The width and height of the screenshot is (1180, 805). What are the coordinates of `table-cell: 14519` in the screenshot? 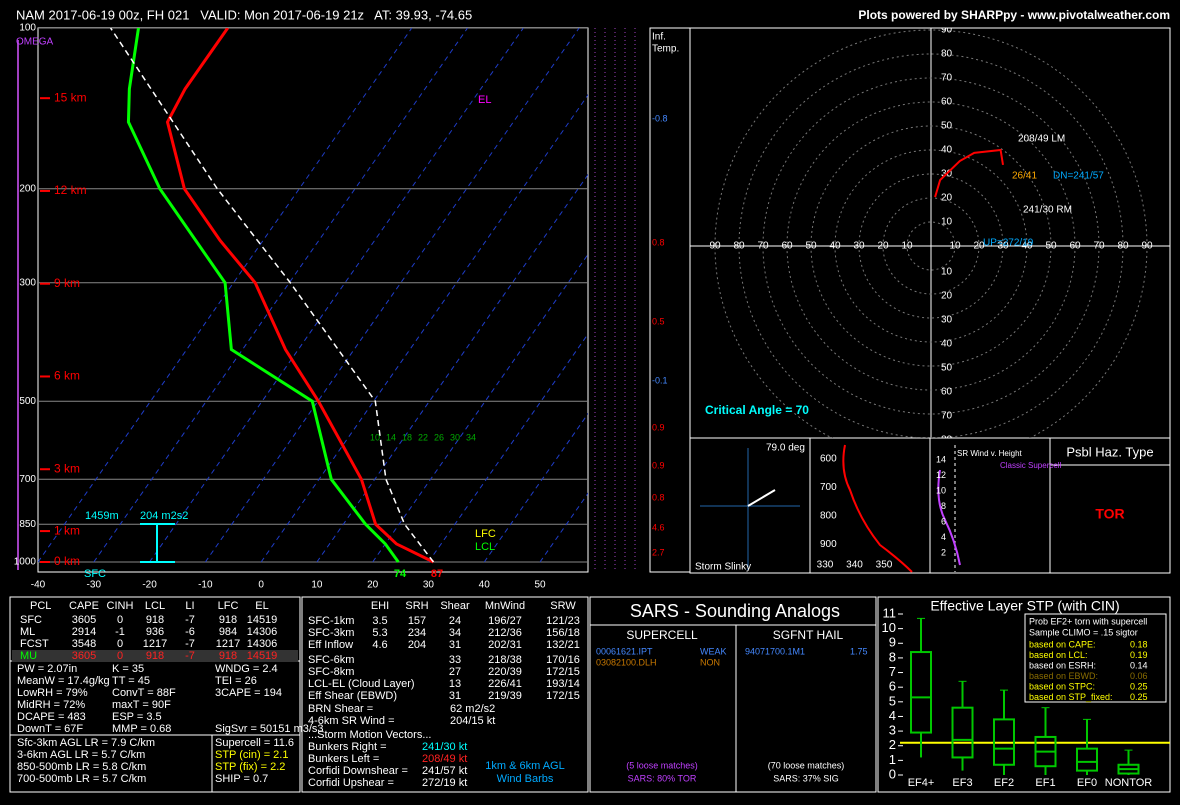 It's located at (262, 656).